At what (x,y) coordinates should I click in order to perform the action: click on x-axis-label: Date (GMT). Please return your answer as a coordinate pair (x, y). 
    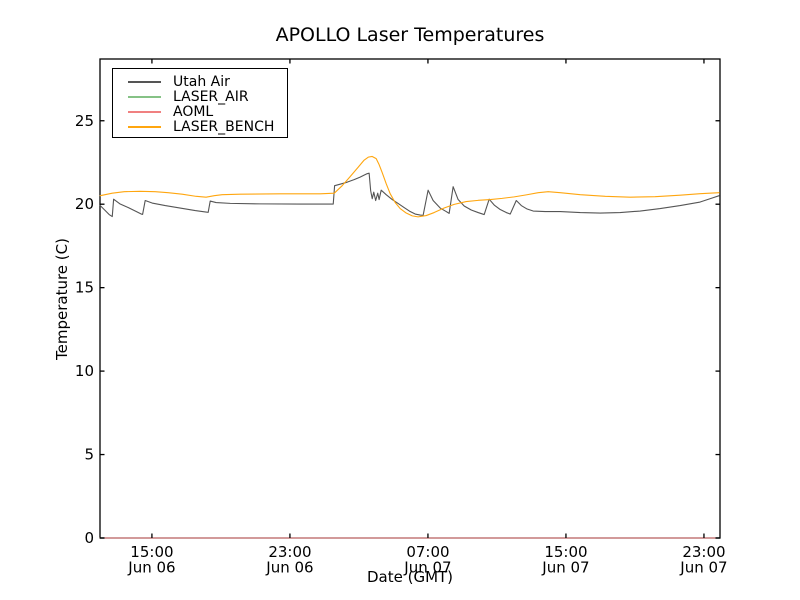
    Looking at the image, I should click on (410, 577).